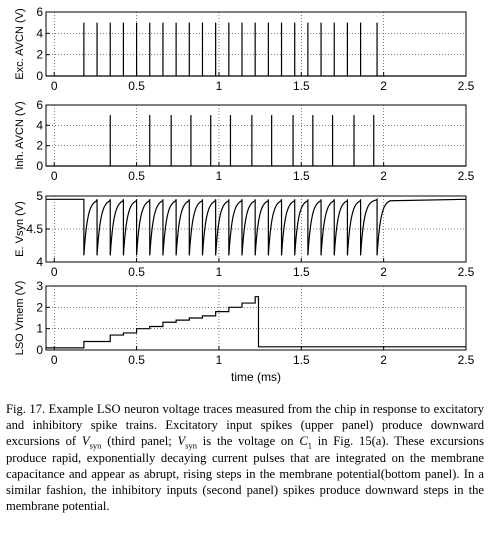 This screenshot has height=538, width=490. Describe the element at coordinates (34, 229) in the screenshot. I see `y-tick-label: 4.5` at that location.